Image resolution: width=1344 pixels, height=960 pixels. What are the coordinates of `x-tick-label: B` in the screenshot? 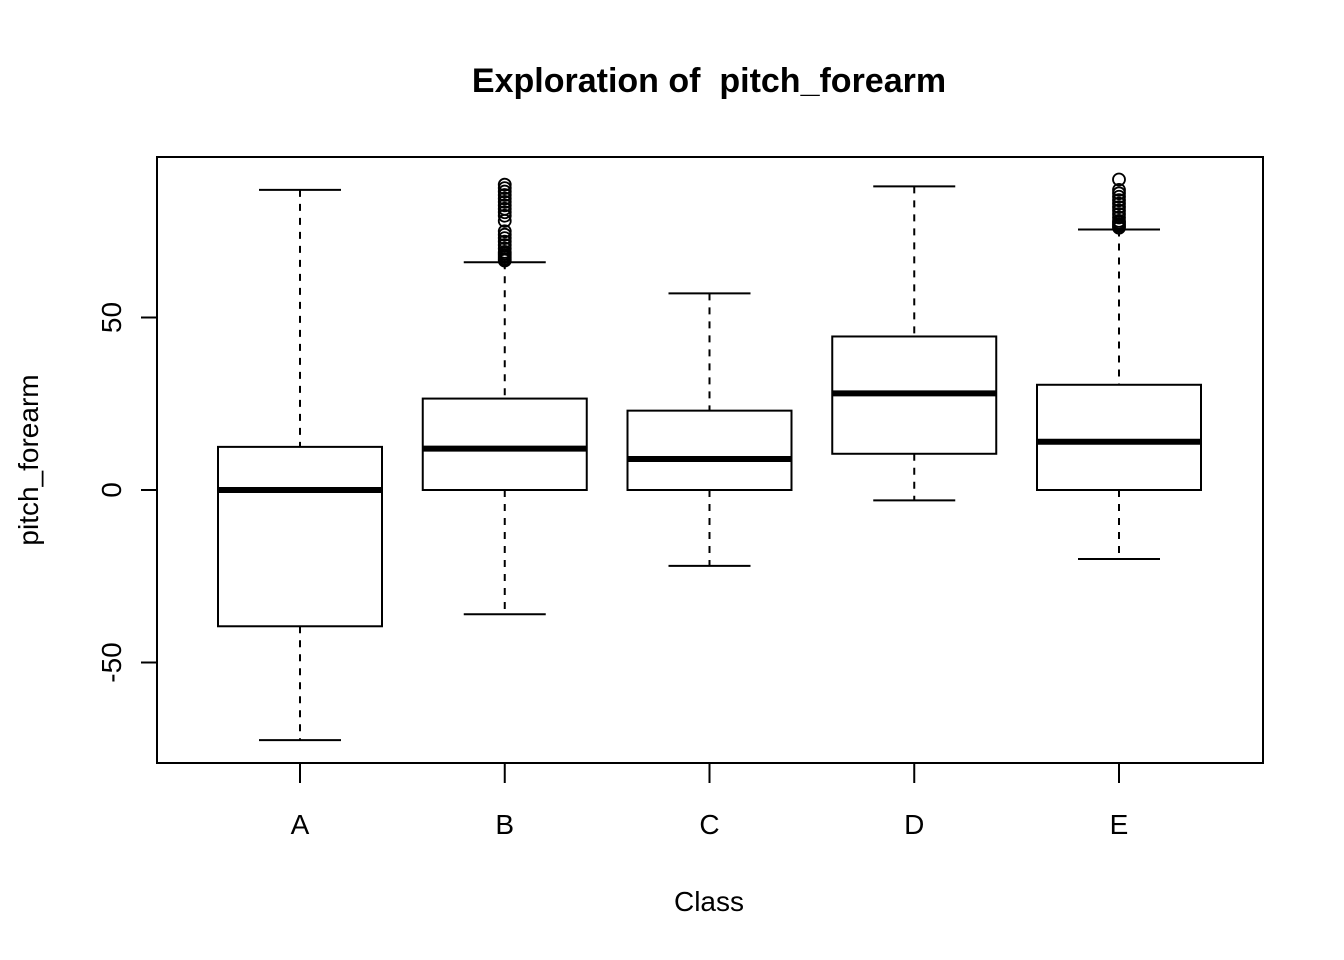 It's located at (504, 824).